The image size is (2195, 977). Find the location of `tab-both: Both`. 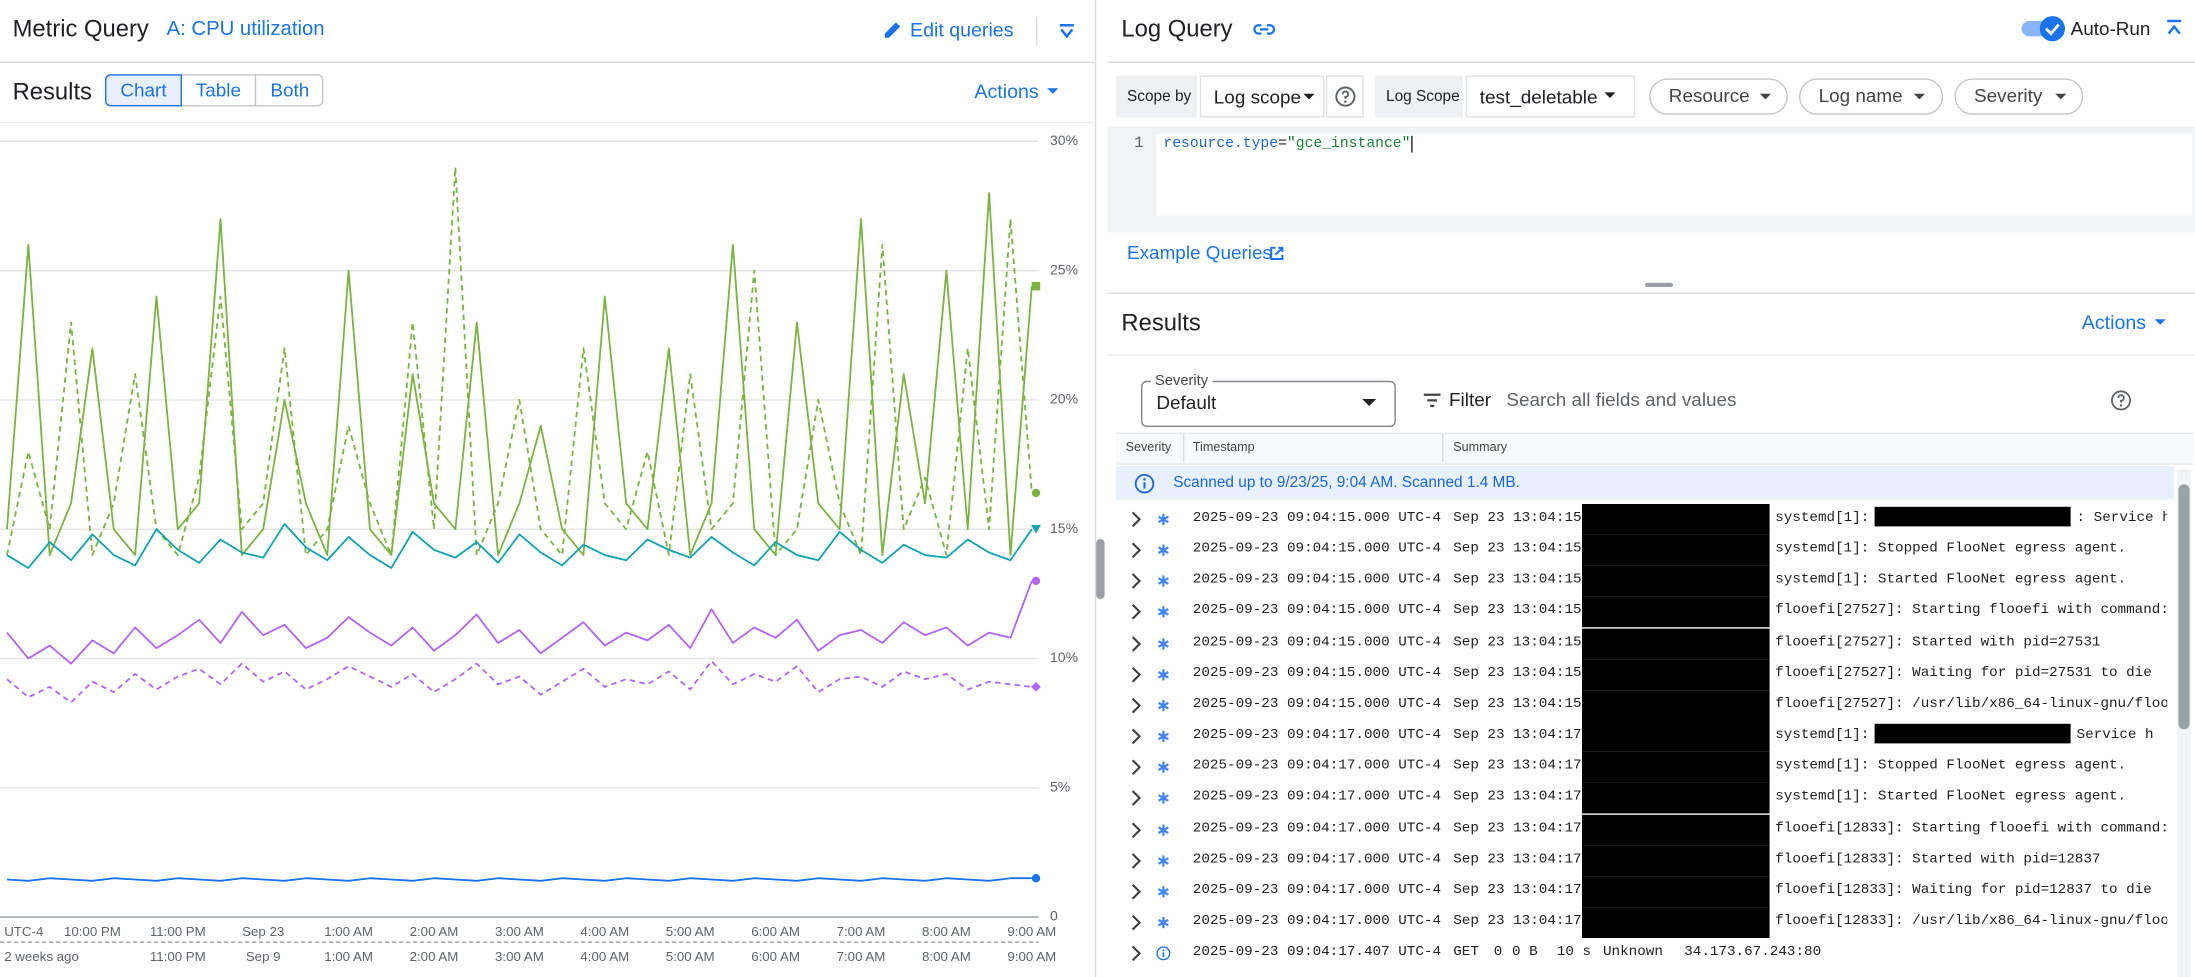

tab-both: Both is located at coordinates (290, 90).